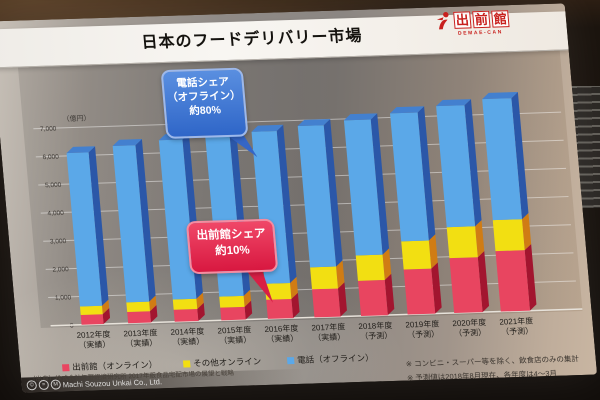 The image size is (600, 400). Describe the element at coordinates (330, 359) in the screenshot. I see `legend-item: 電話（オフライン）` at that location.